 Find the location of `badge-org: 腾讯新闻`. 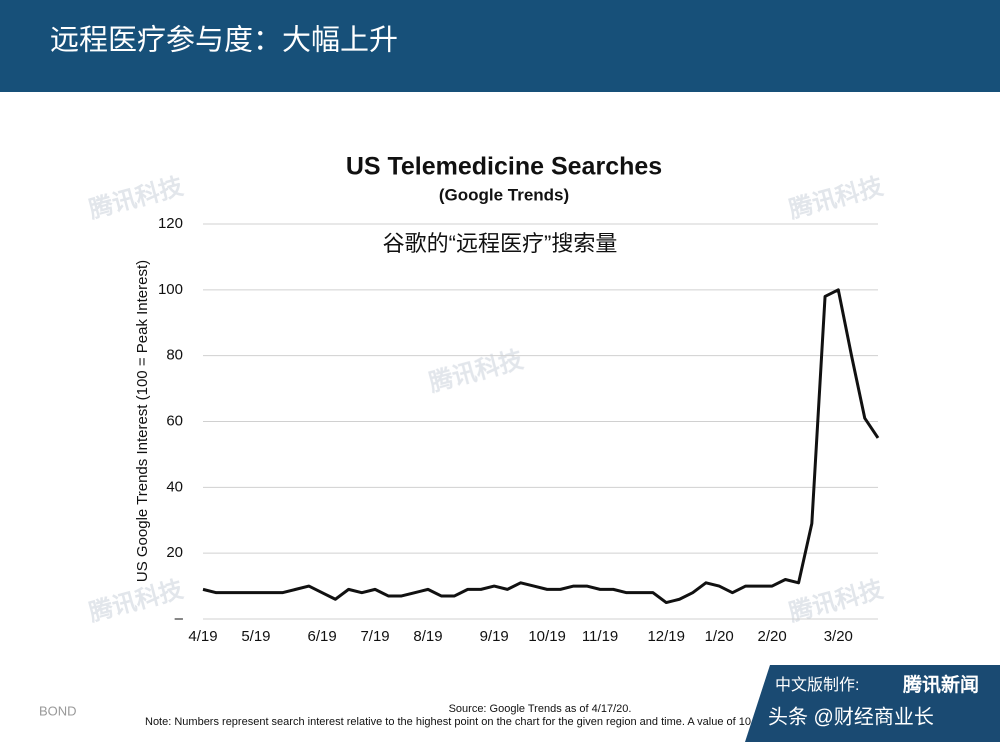

badge-org: 腾讯新闻 is located at coordinates (940, 684).